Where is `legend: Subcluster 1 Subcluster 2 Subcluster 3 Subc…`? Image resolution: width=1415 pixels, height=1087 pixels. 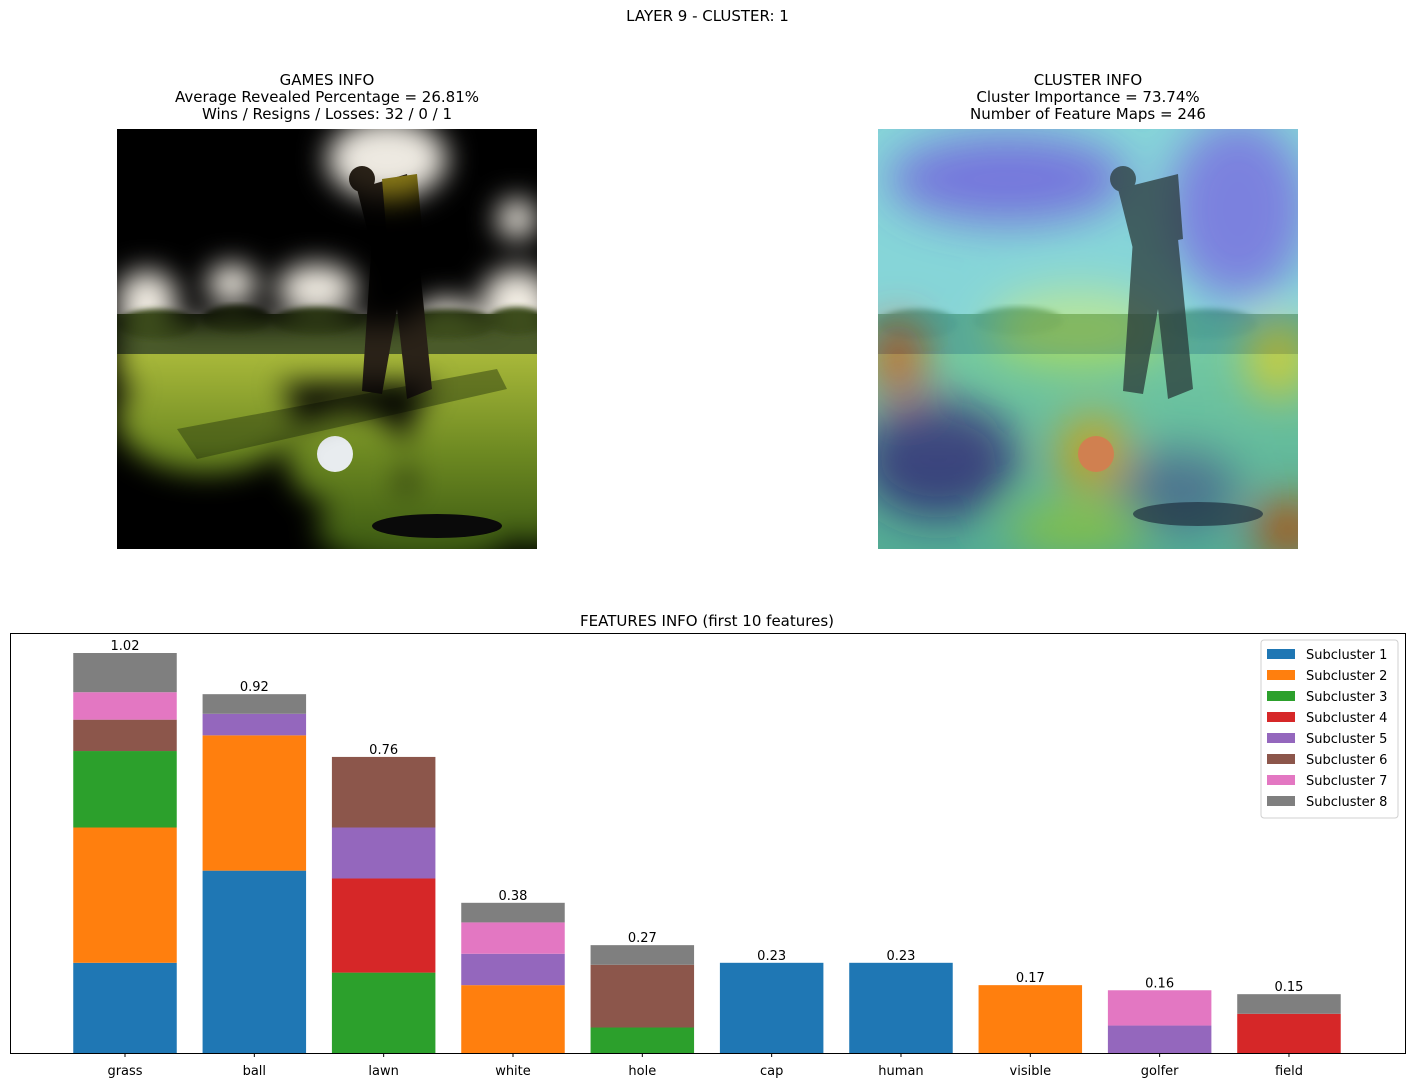
legend: Subcluster 1 Subcluster 2 Subcluster 3 Subc… is located at coordinates (1329, 729).